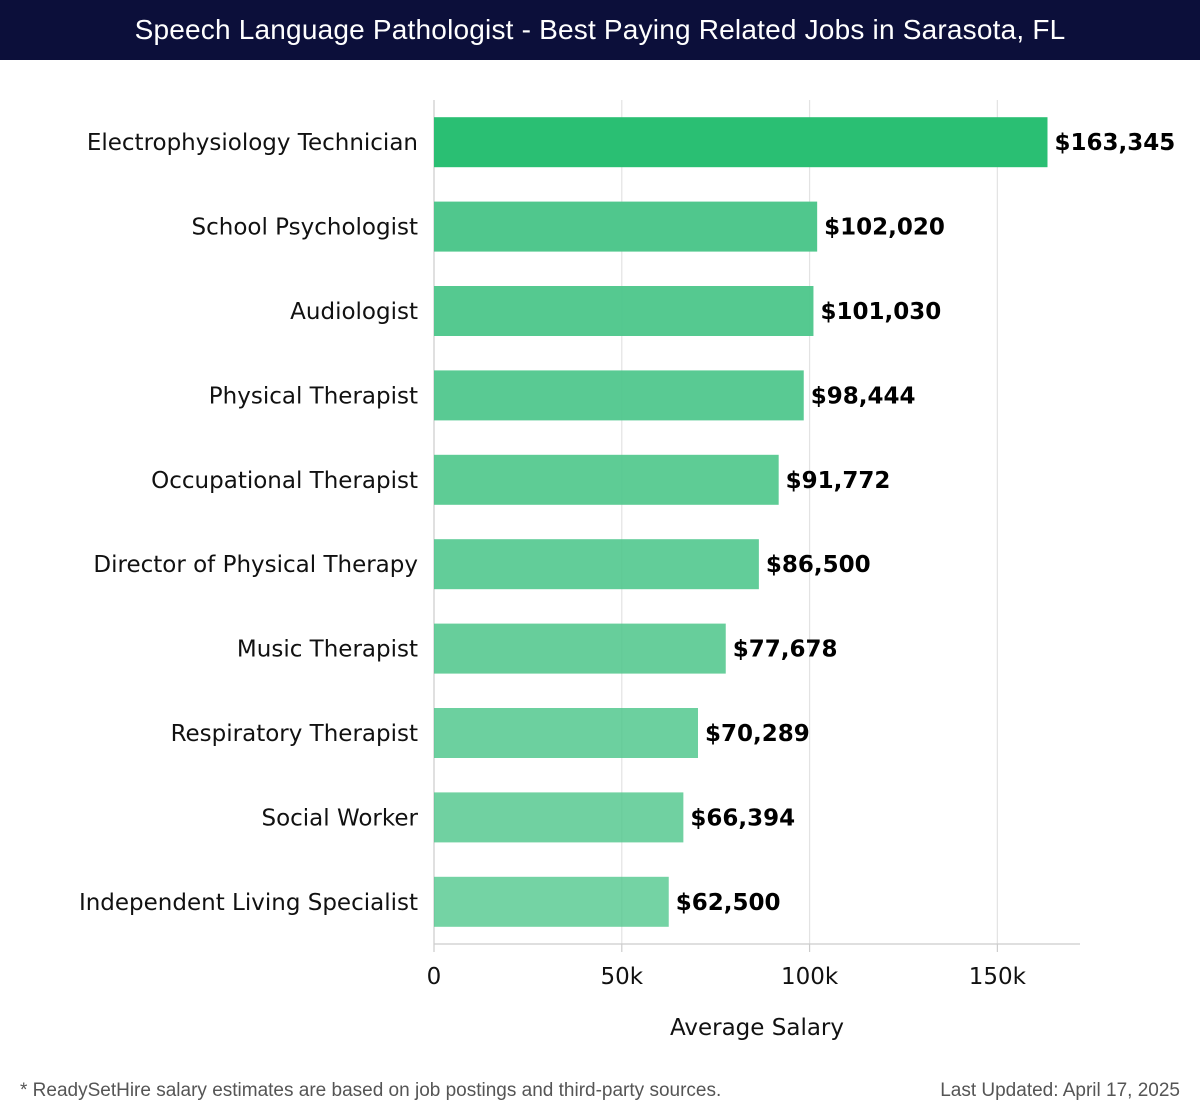 This screenshot has height=1120, width=1200. What do you see at coordinates (1114, 143) in the screenshot?
I see `value-label: $163,345` at bounding box center [1114, 143].